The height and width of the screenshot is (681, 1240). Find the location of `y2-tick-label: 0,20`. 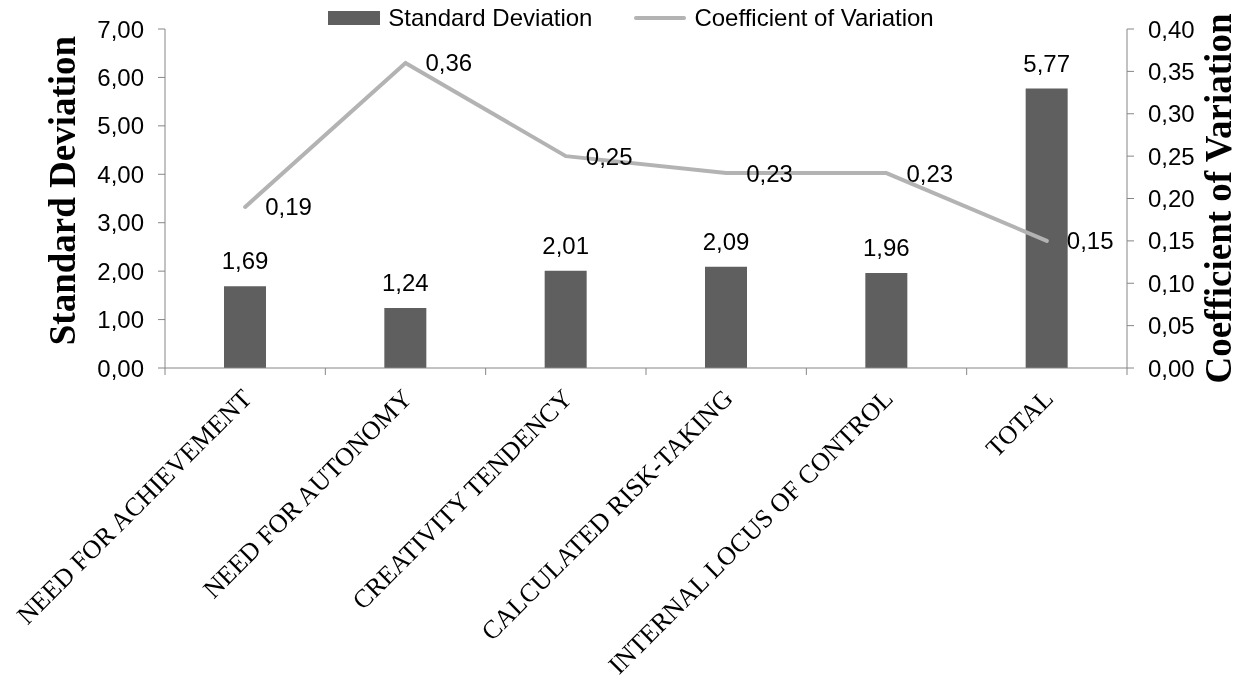

y2-tick-label: 0,20 is located at coordinates (1171, 199).